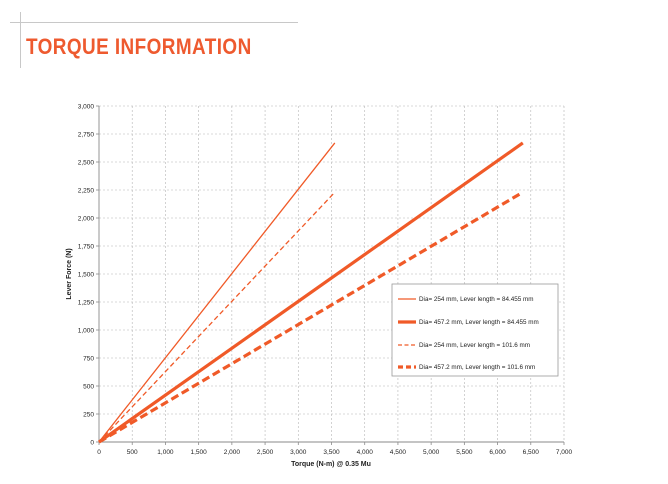 The height and width of the screenshot is (484, 668). I want to click on y-tick-label: 250, so click(88, 414).